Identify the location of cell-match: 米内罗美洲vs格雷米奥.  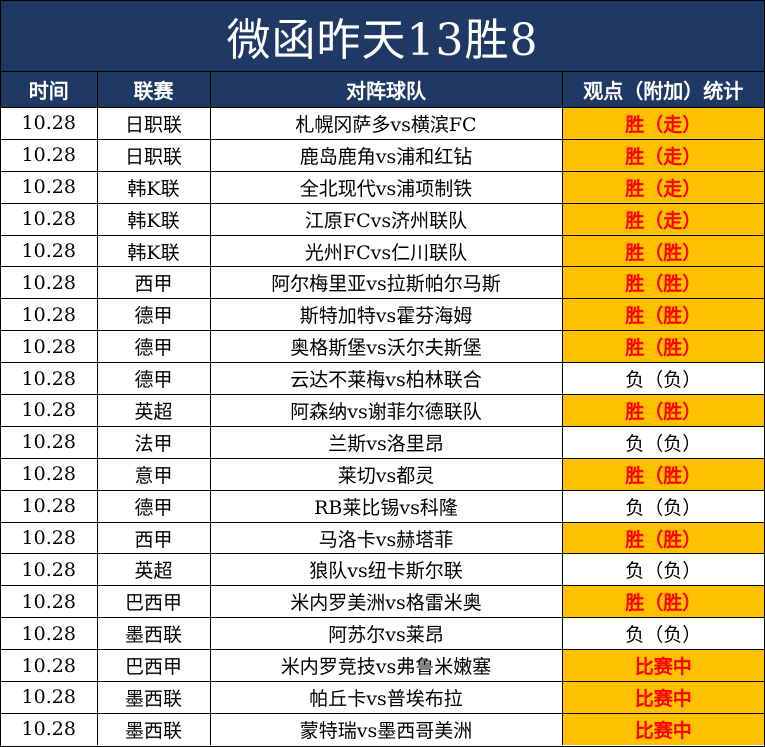
(386, 602).